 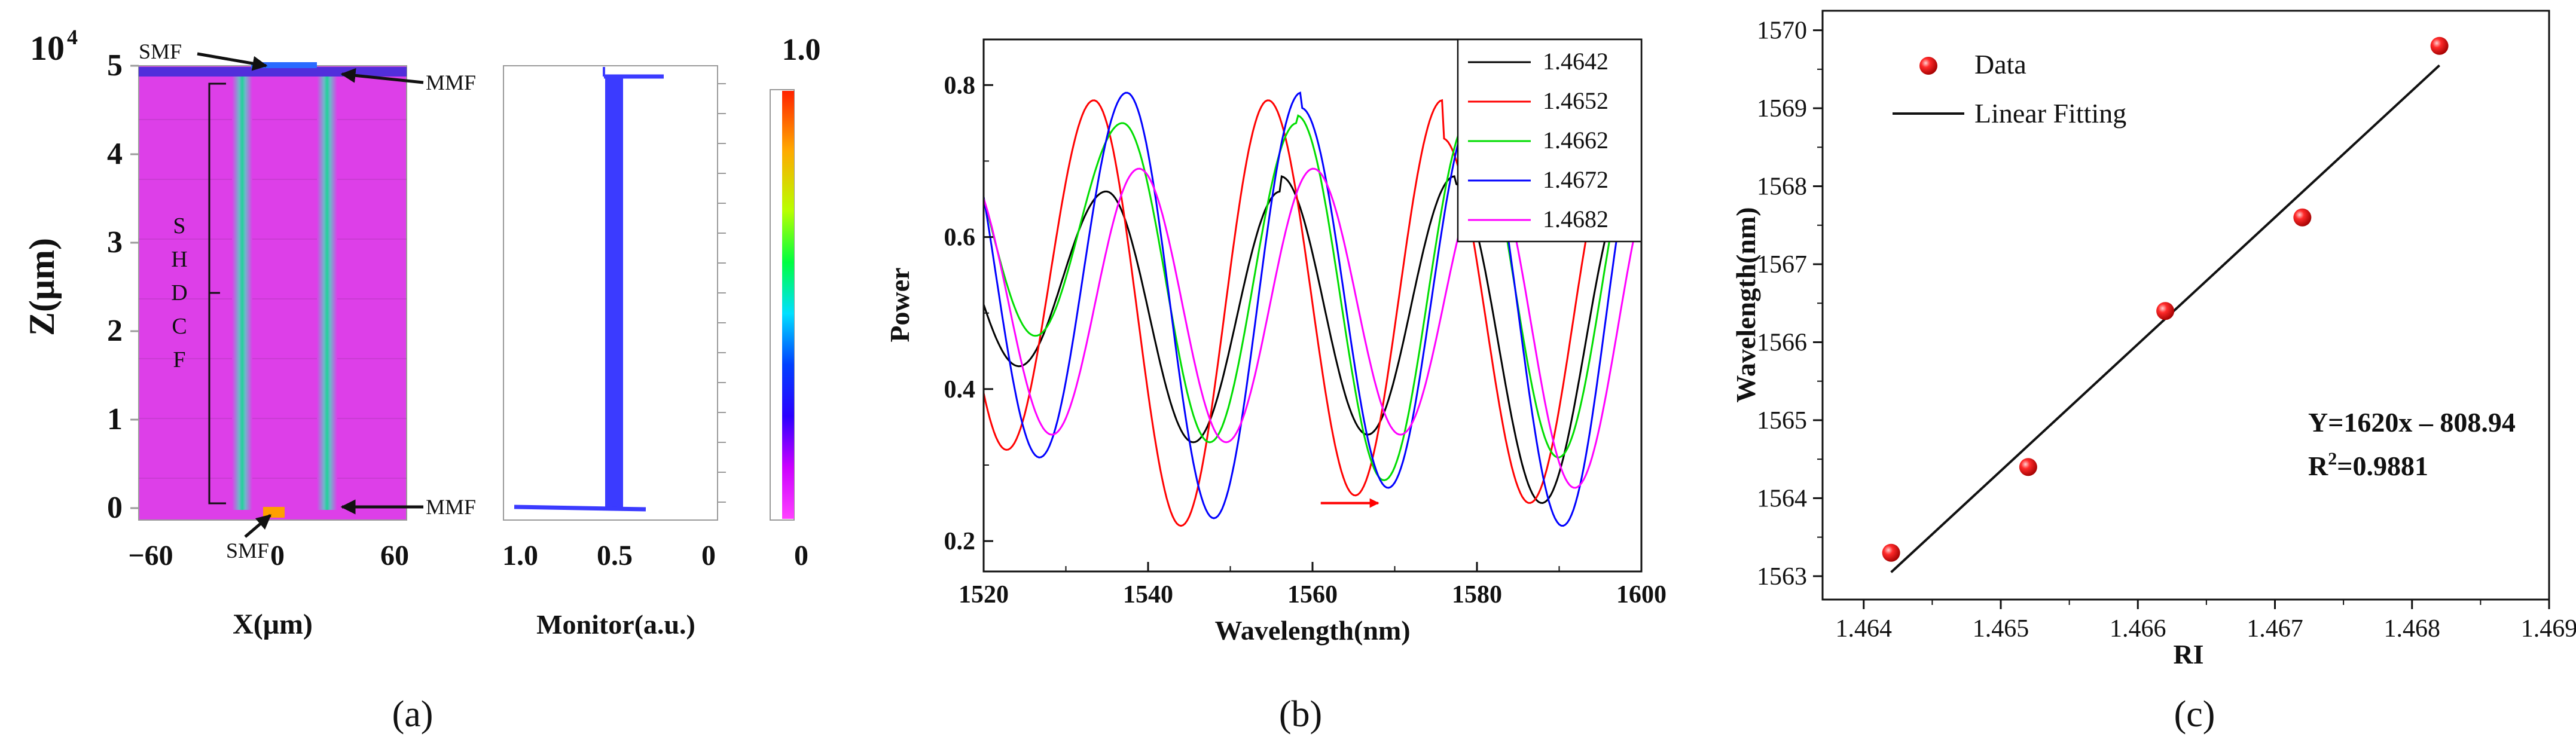 I want to click on panel-a-label: (a), so click(x=413, y=714).